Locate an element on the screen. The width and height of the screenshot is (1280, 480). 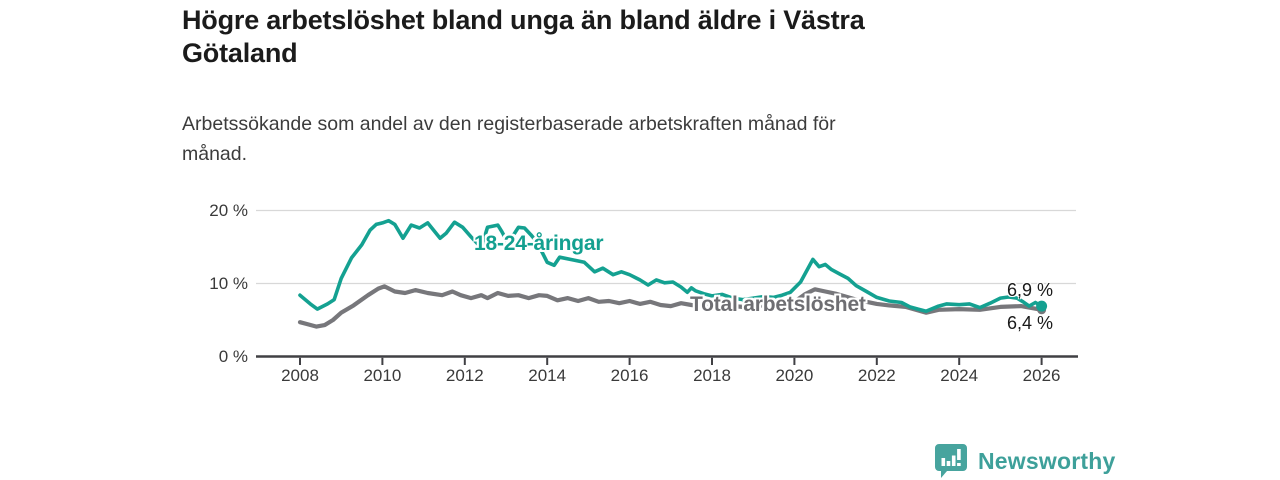
newsworthy-logo: Newsworthy is located at coordinates (1024, 461).